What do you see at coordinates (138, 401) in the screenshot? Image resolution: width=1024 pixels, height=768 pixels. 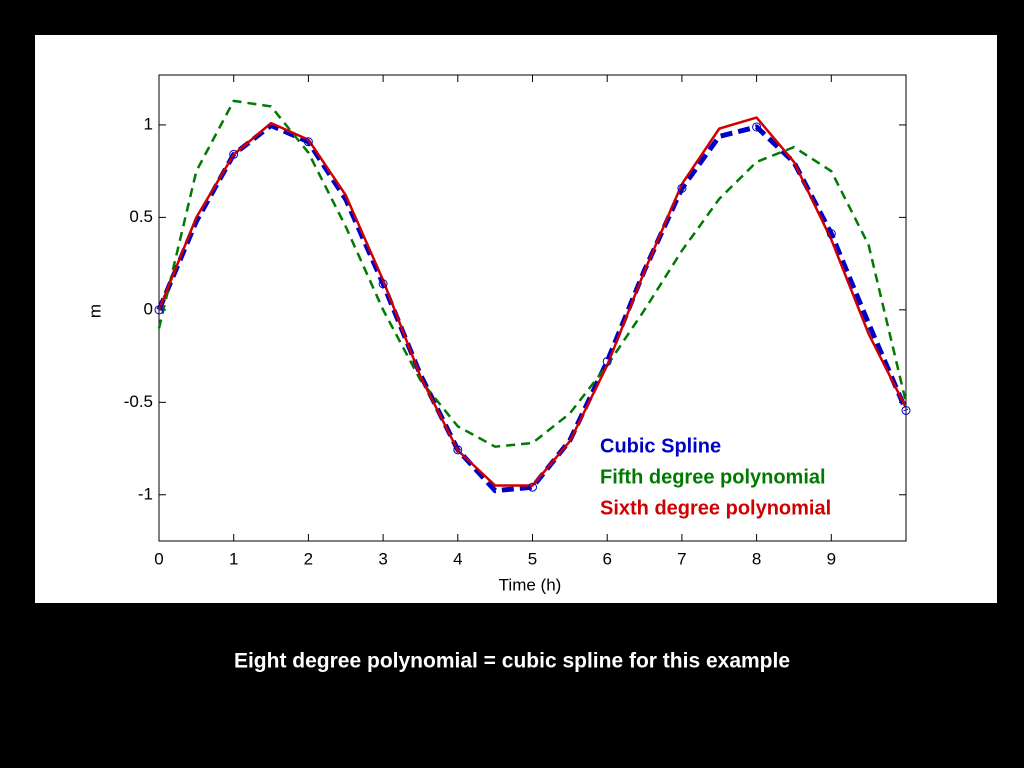 I see `y-tick-label: -0.5` at bounding box center [138, 401].